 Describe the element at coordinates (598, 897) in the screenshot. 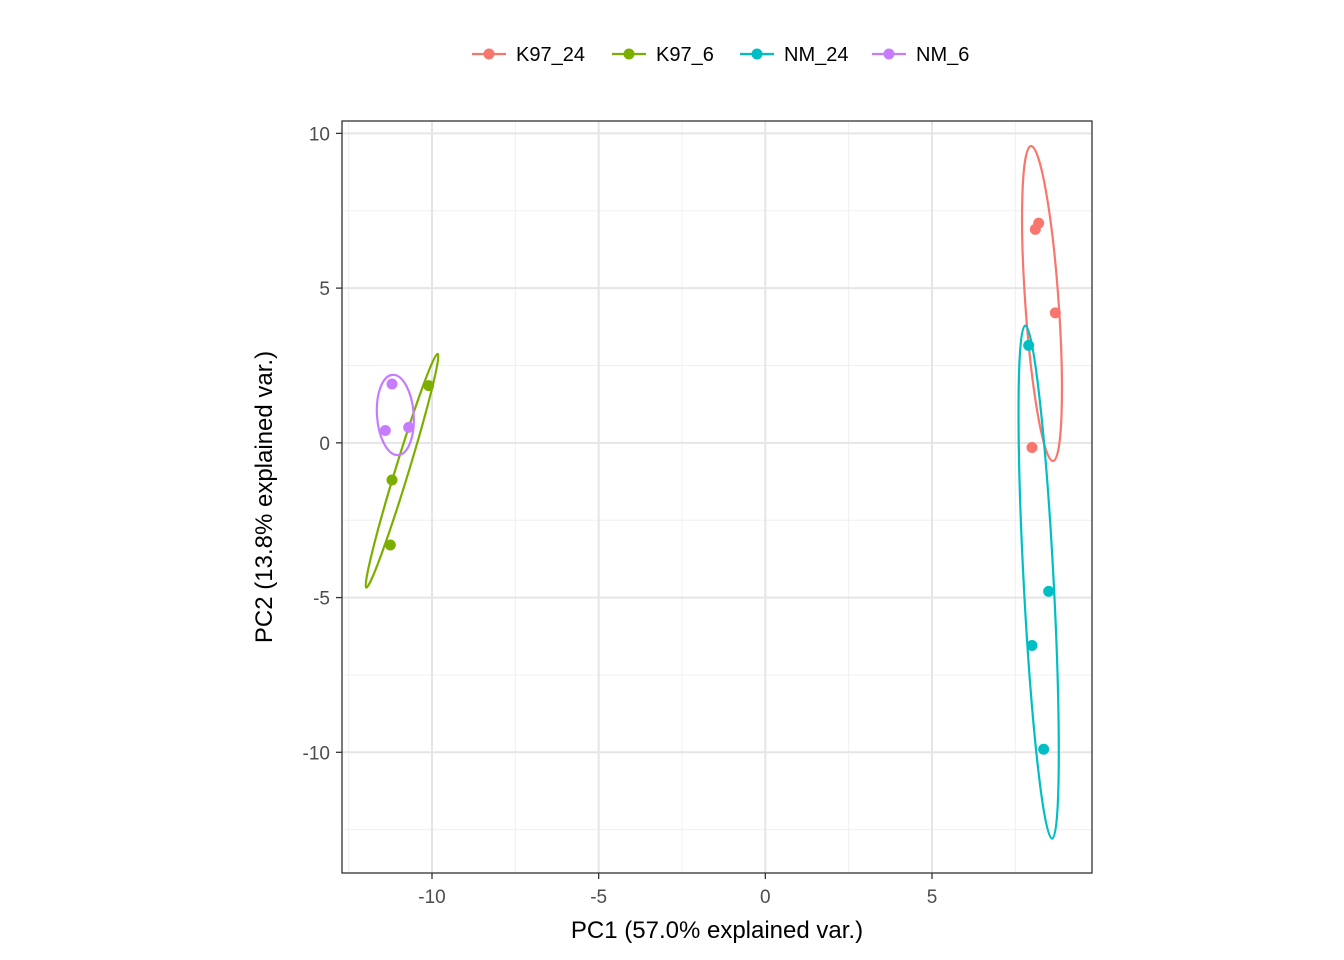

I see `x-tick-label: -5` at that location.